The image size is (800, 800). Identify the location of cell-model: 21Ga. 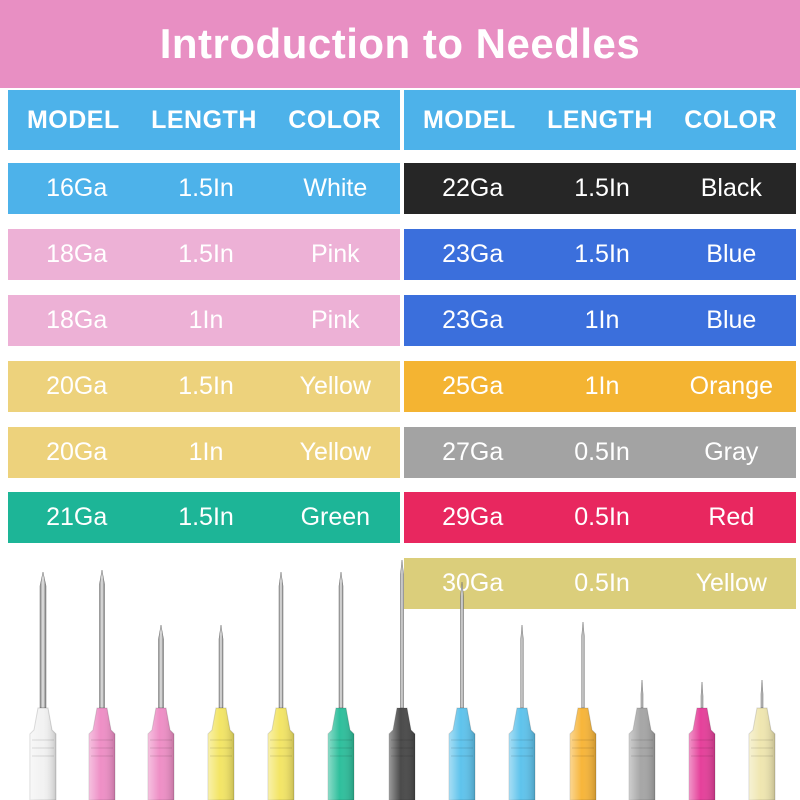
(77, 517).